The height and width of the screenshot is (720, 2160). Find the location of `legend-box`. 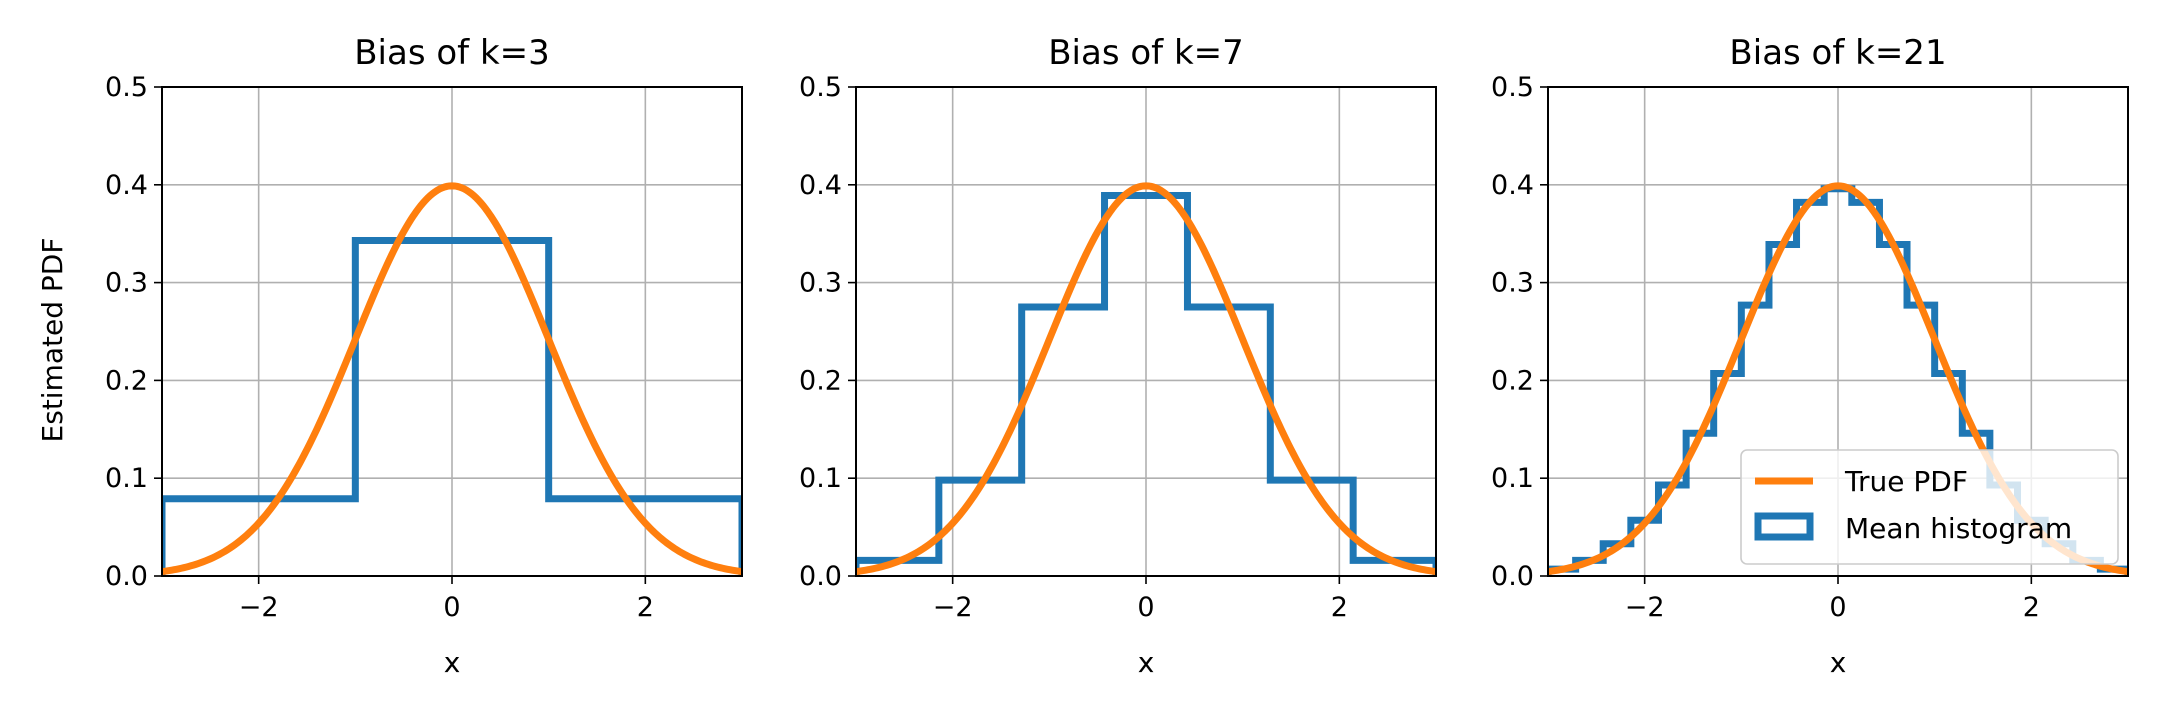

legend-box is located at coordinates (1929, 507).